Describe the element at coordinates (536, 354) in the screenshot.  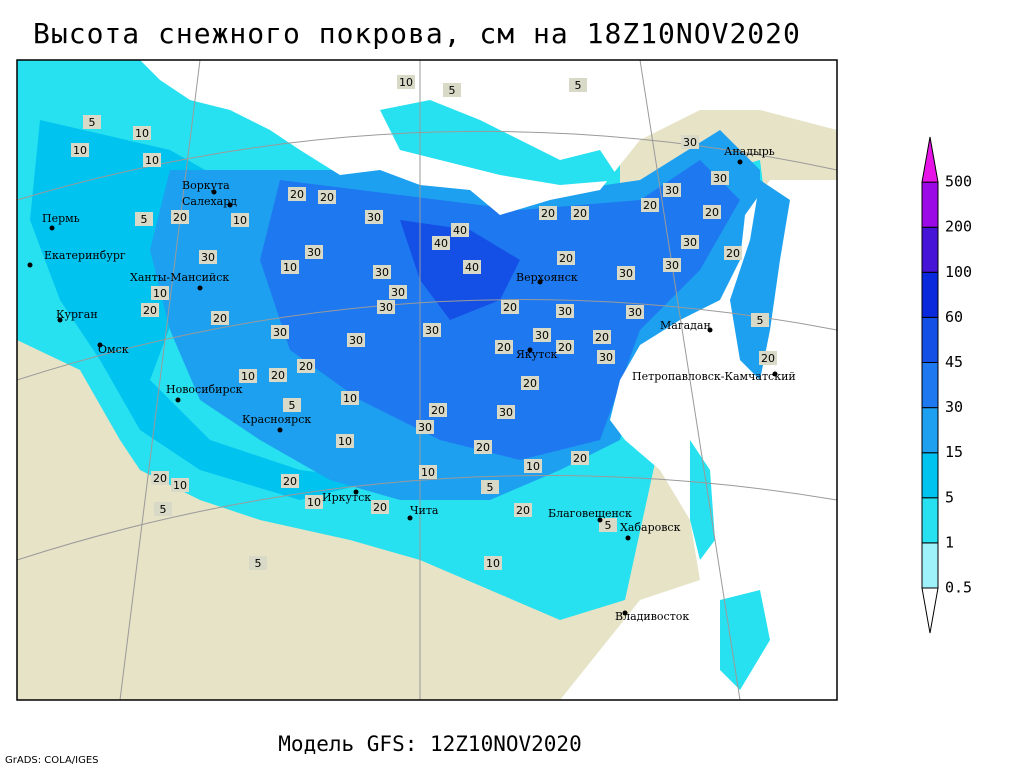
I see `city-name: Якутск` at that location.